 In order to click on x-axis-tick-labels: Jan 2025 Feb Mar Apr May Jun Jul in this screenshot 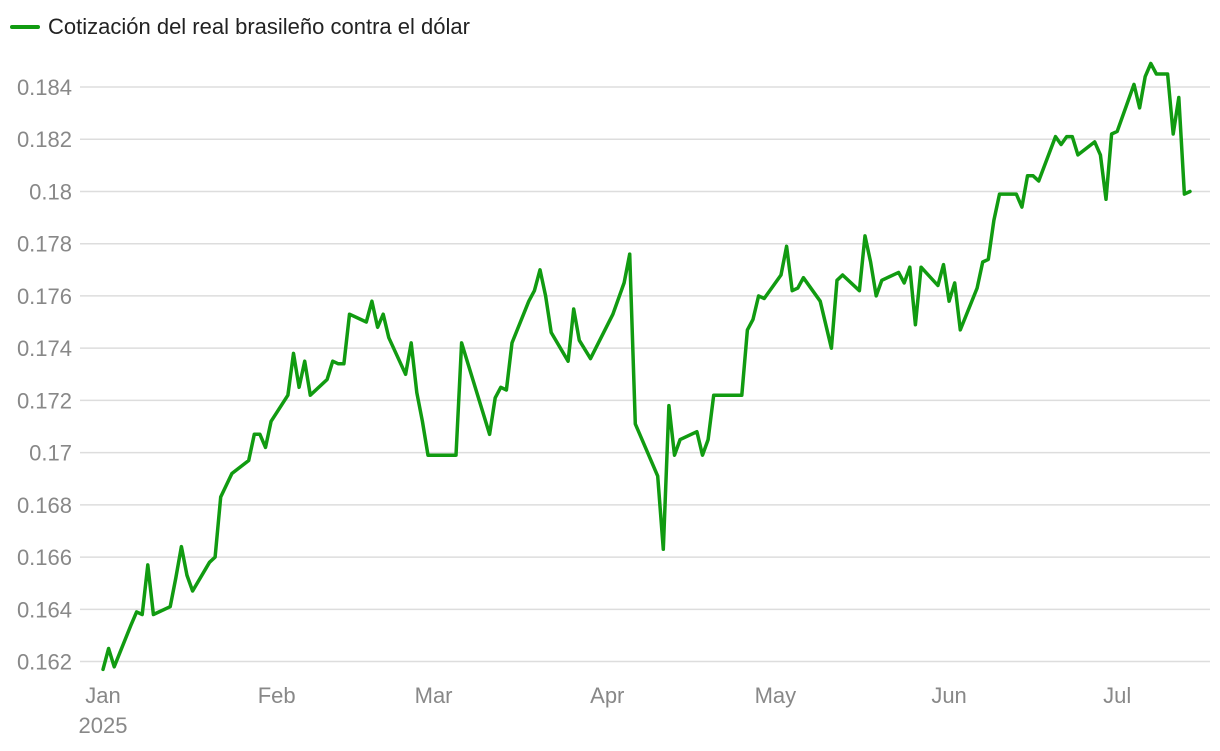, I will do `click(605, 710)`.